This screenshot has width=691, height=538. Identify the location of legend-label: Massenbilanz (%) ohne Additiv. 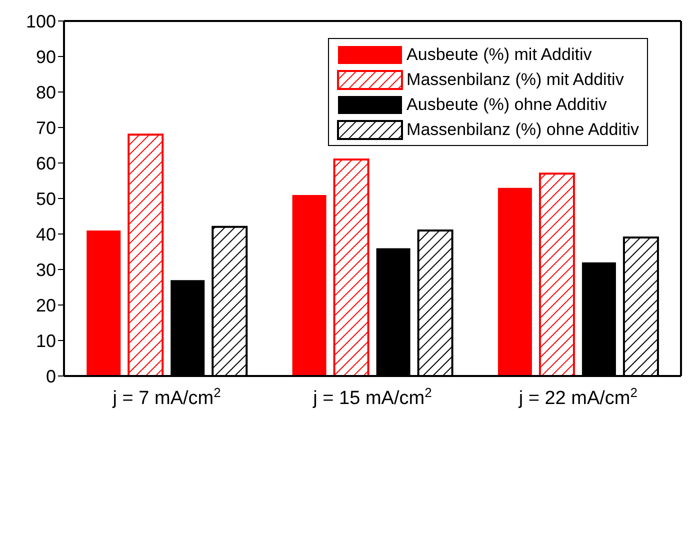
(522, 130).